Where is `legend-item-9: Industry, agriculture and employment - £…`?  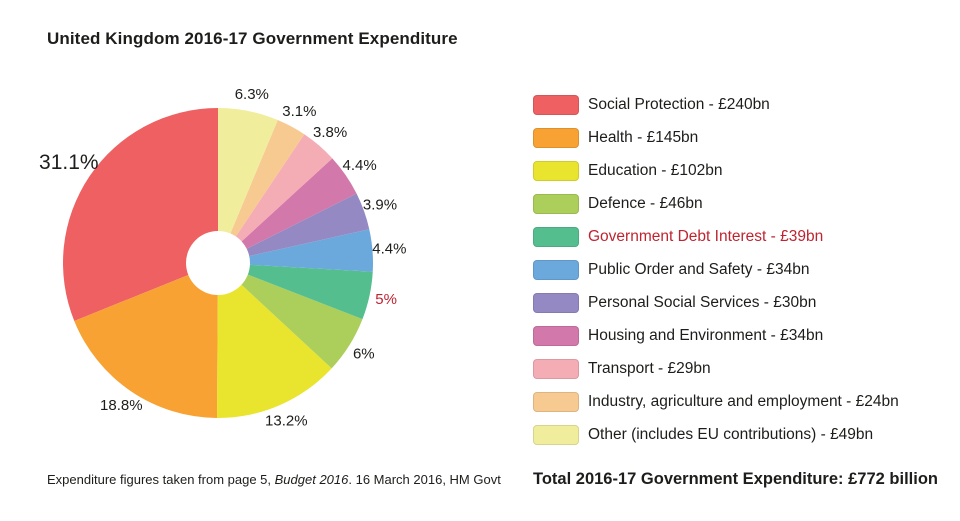
legend-item-9: Industry, agriculture and employment - £… is located at coordinates (716, 402).